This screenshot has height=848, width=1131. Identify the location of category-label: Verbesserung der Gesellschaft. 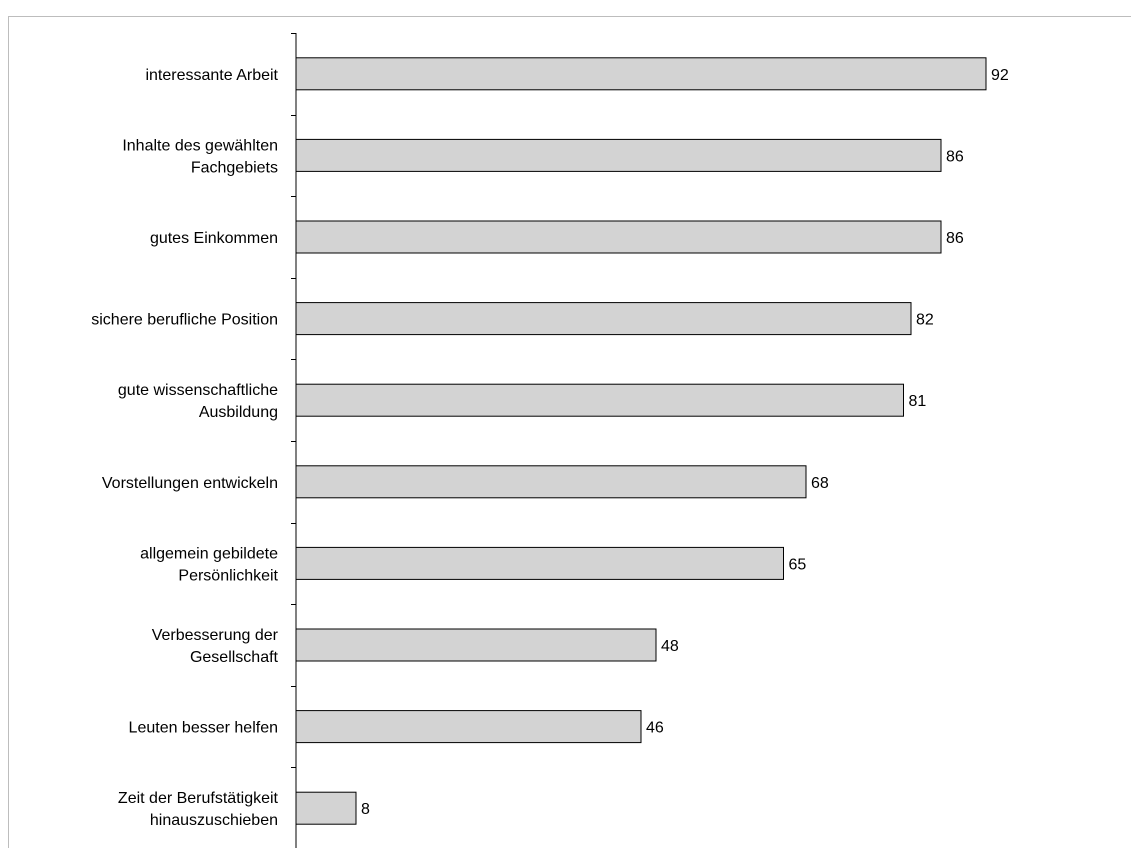
(215, 646).